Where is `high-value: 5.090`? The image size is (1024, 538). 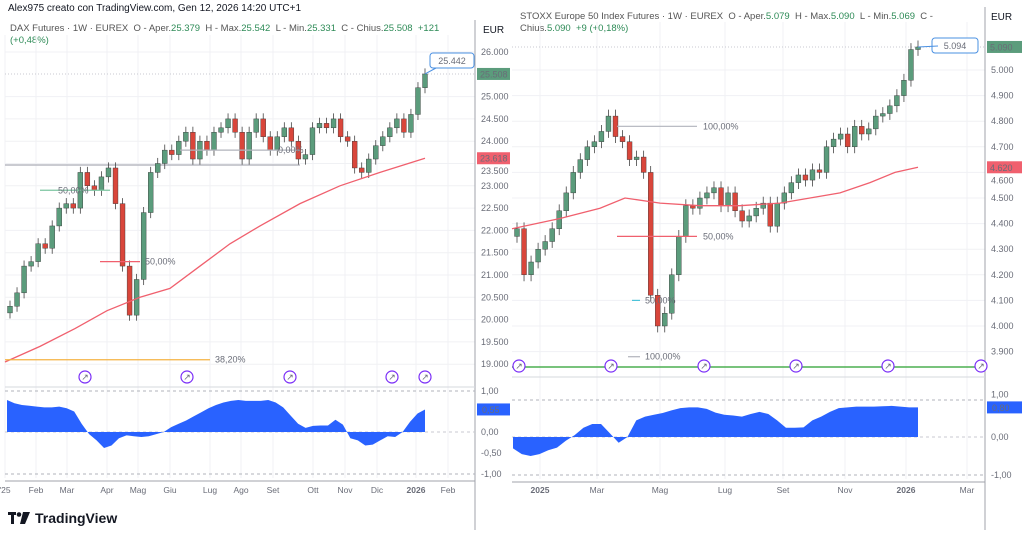
high-value: 5.090 is located at coordinates (842, 16).